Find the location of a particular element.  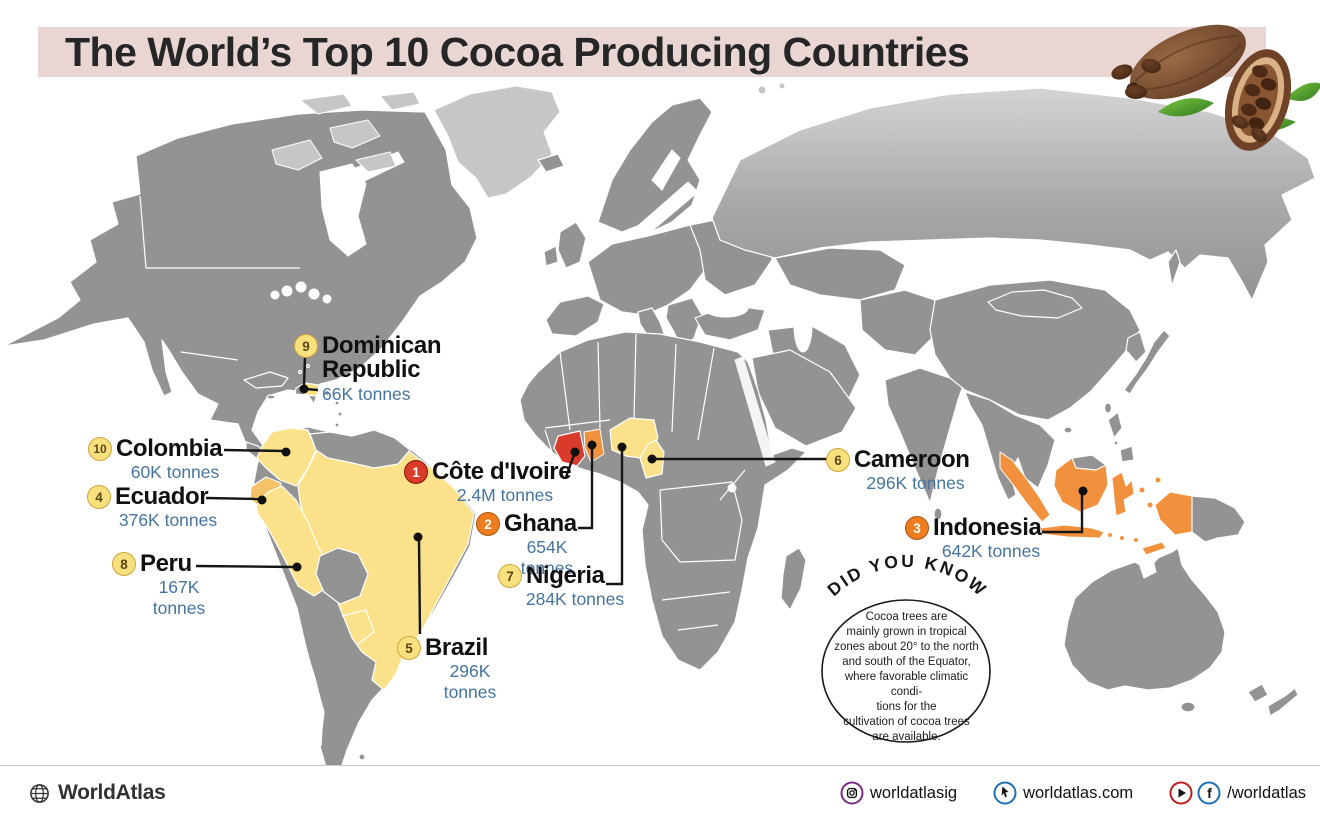

youtube-facebook-link: f /worldatlas is located at coordinates (1237, 793).